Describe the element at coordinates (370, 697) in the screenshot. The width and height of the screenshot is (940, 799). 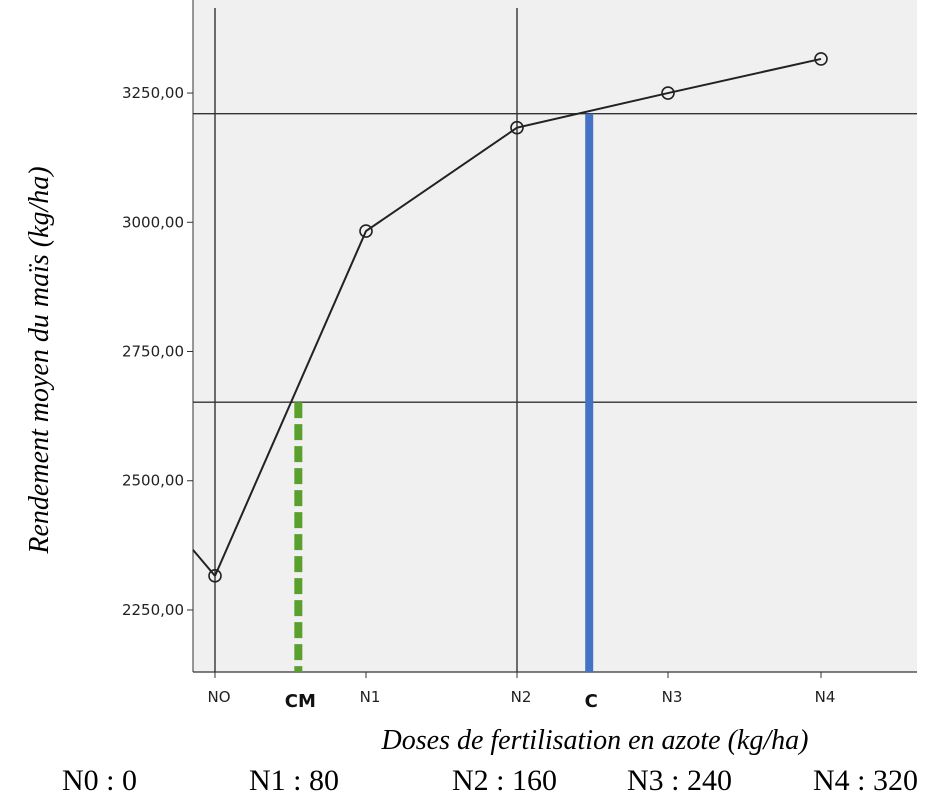
I see `x-tick-label: N1` at that location.